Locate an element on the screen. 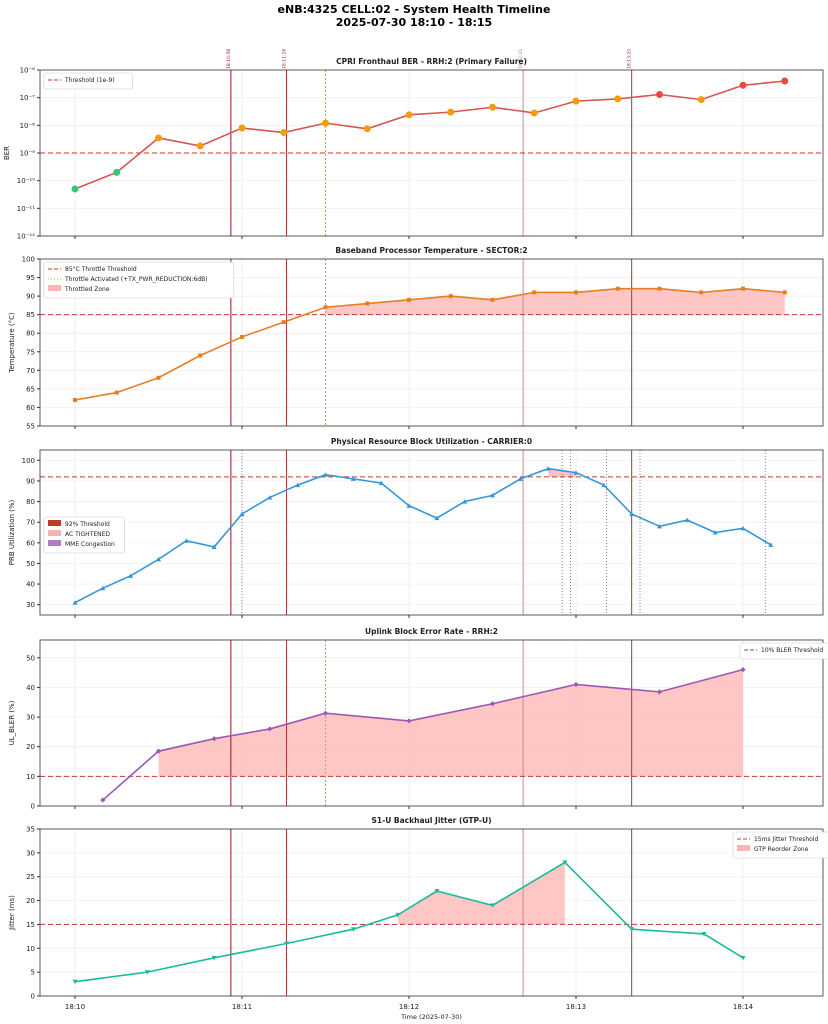 Image resolution: width=828 pixels, height=1024 pixels. legend-label: AC TIGHTENED is located at coordinates (87, 534).